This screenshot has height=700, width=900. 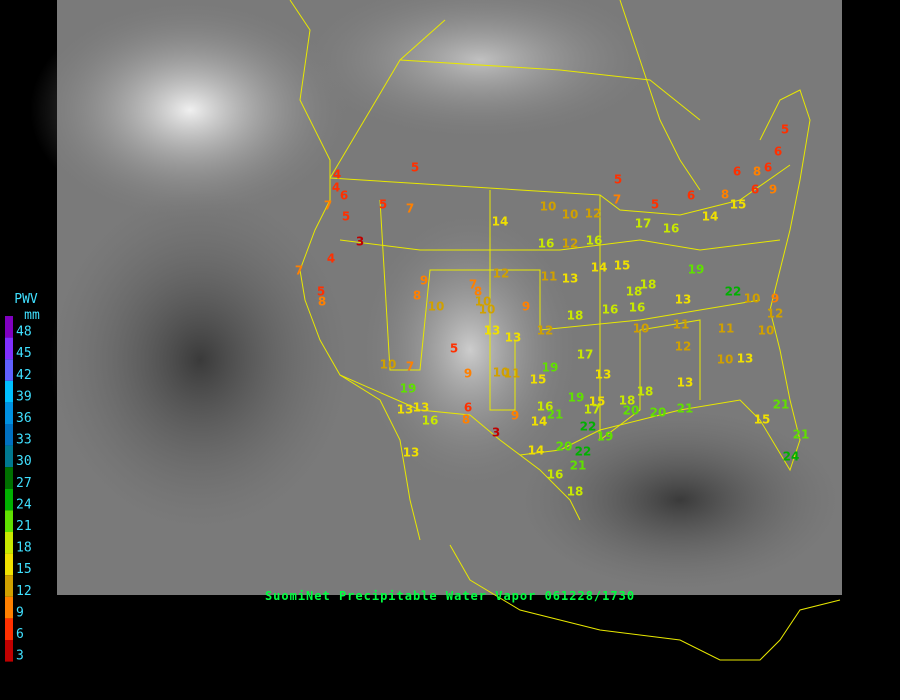 What do you see at coordinates (32, 315) in the screenshot?
I see `legend-unit: mm` at bounding box center [32, 315].